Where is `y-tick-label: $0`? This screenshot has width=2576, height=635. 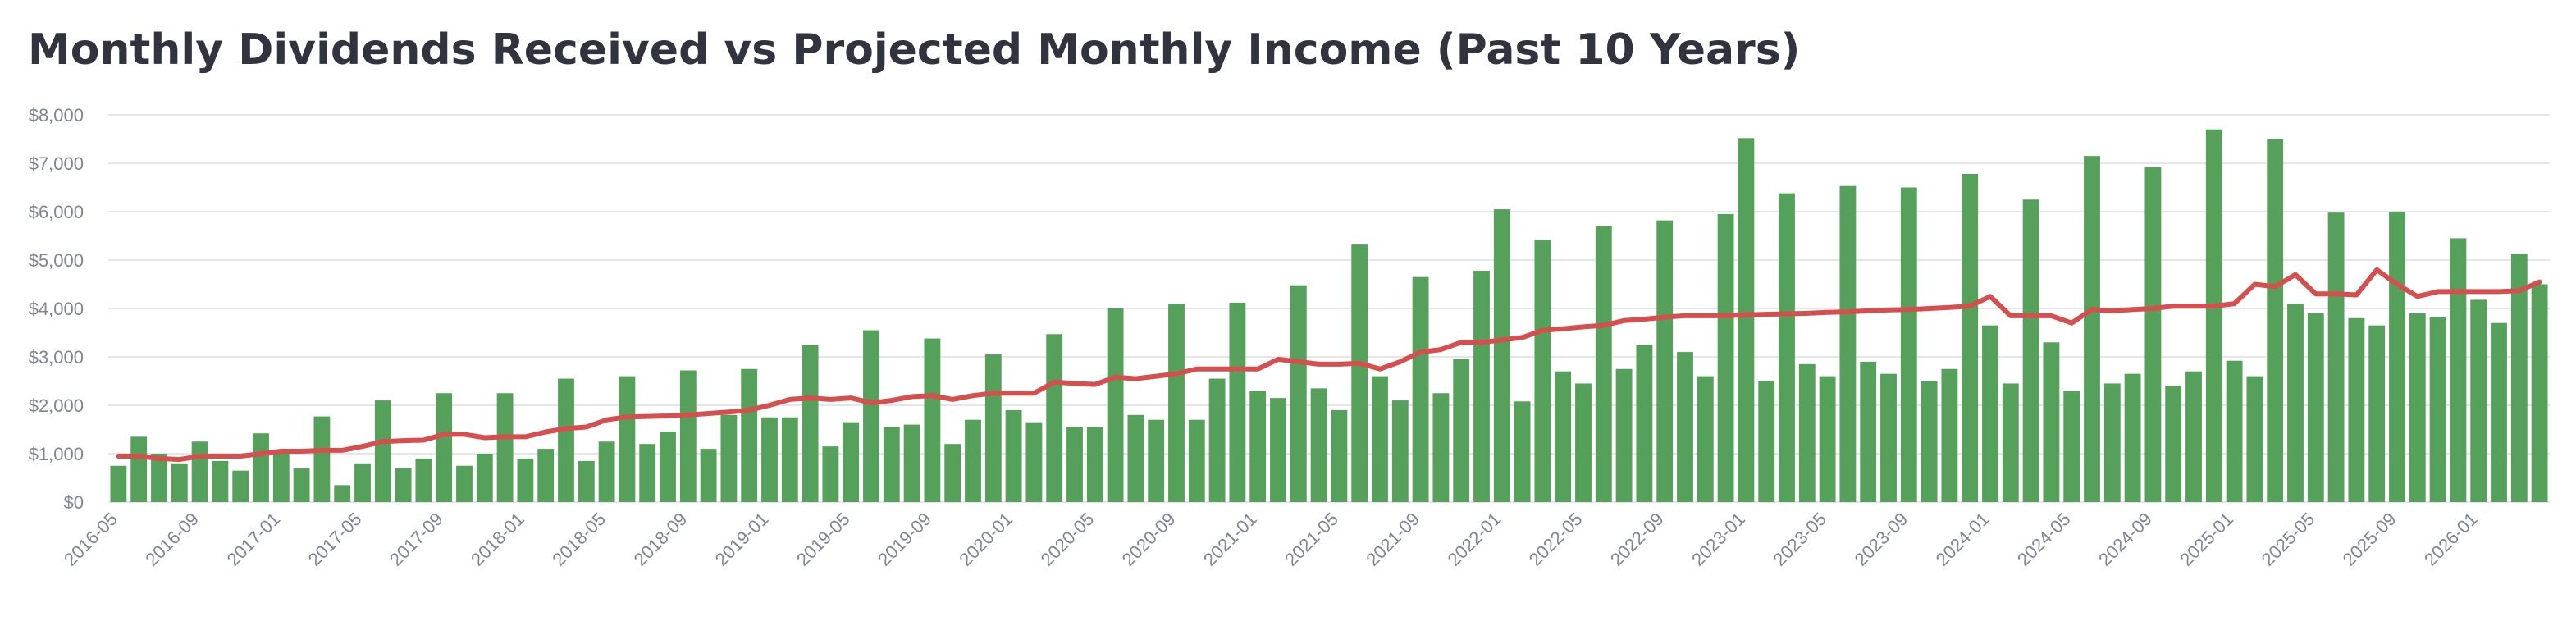 y-tick-label: $0 is located at coordinates (74, 502).